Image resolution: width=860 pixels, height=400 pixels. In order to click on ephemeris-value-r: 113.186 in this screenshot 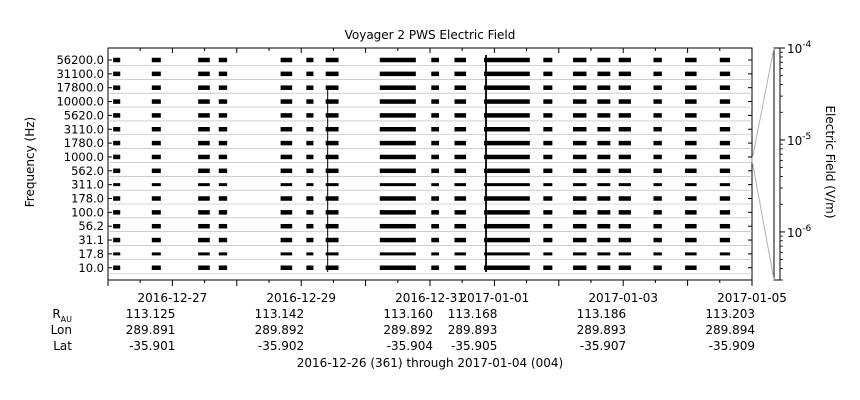, I will do `click(602, 314)`.